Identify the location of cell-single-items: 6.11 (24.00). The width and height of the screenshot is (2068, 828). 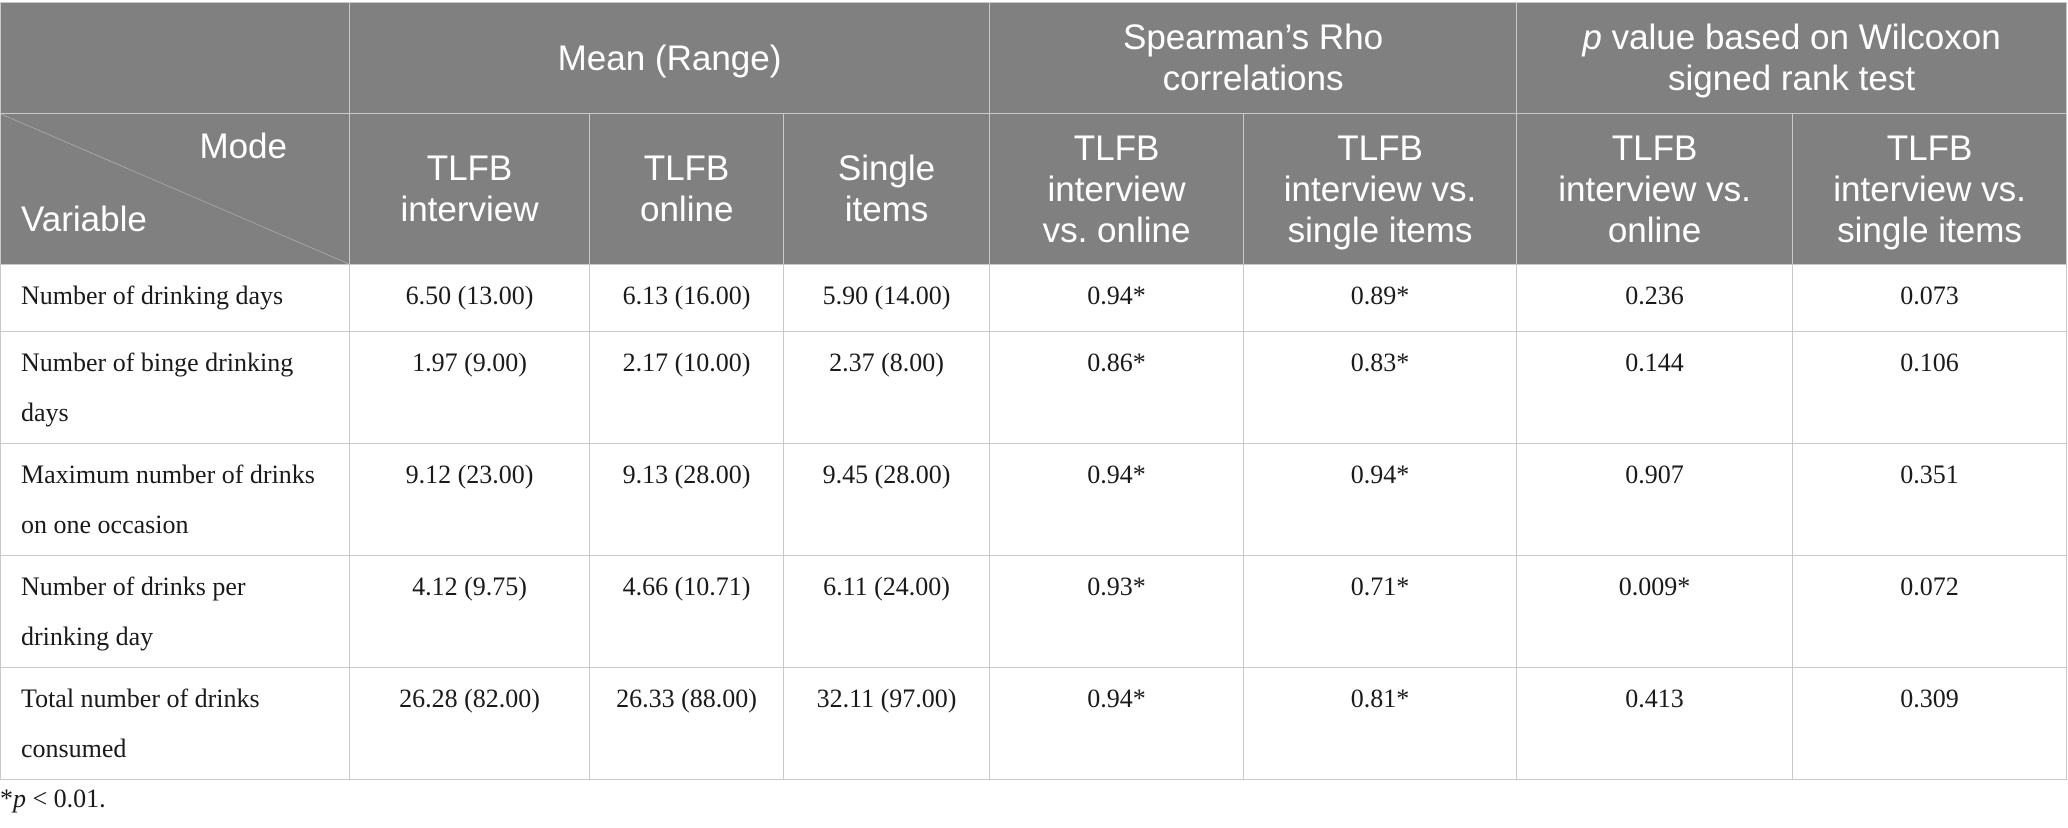
(886, 611).